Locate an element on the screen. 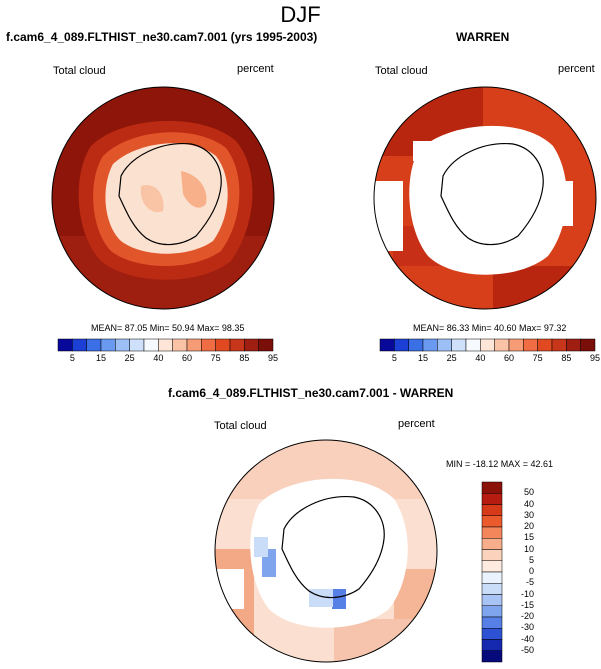 Image resolution: width=601 pixels, height=669 pixels. panel1-colorbar-tick-label: 75 is located at coordinates (215, 358).